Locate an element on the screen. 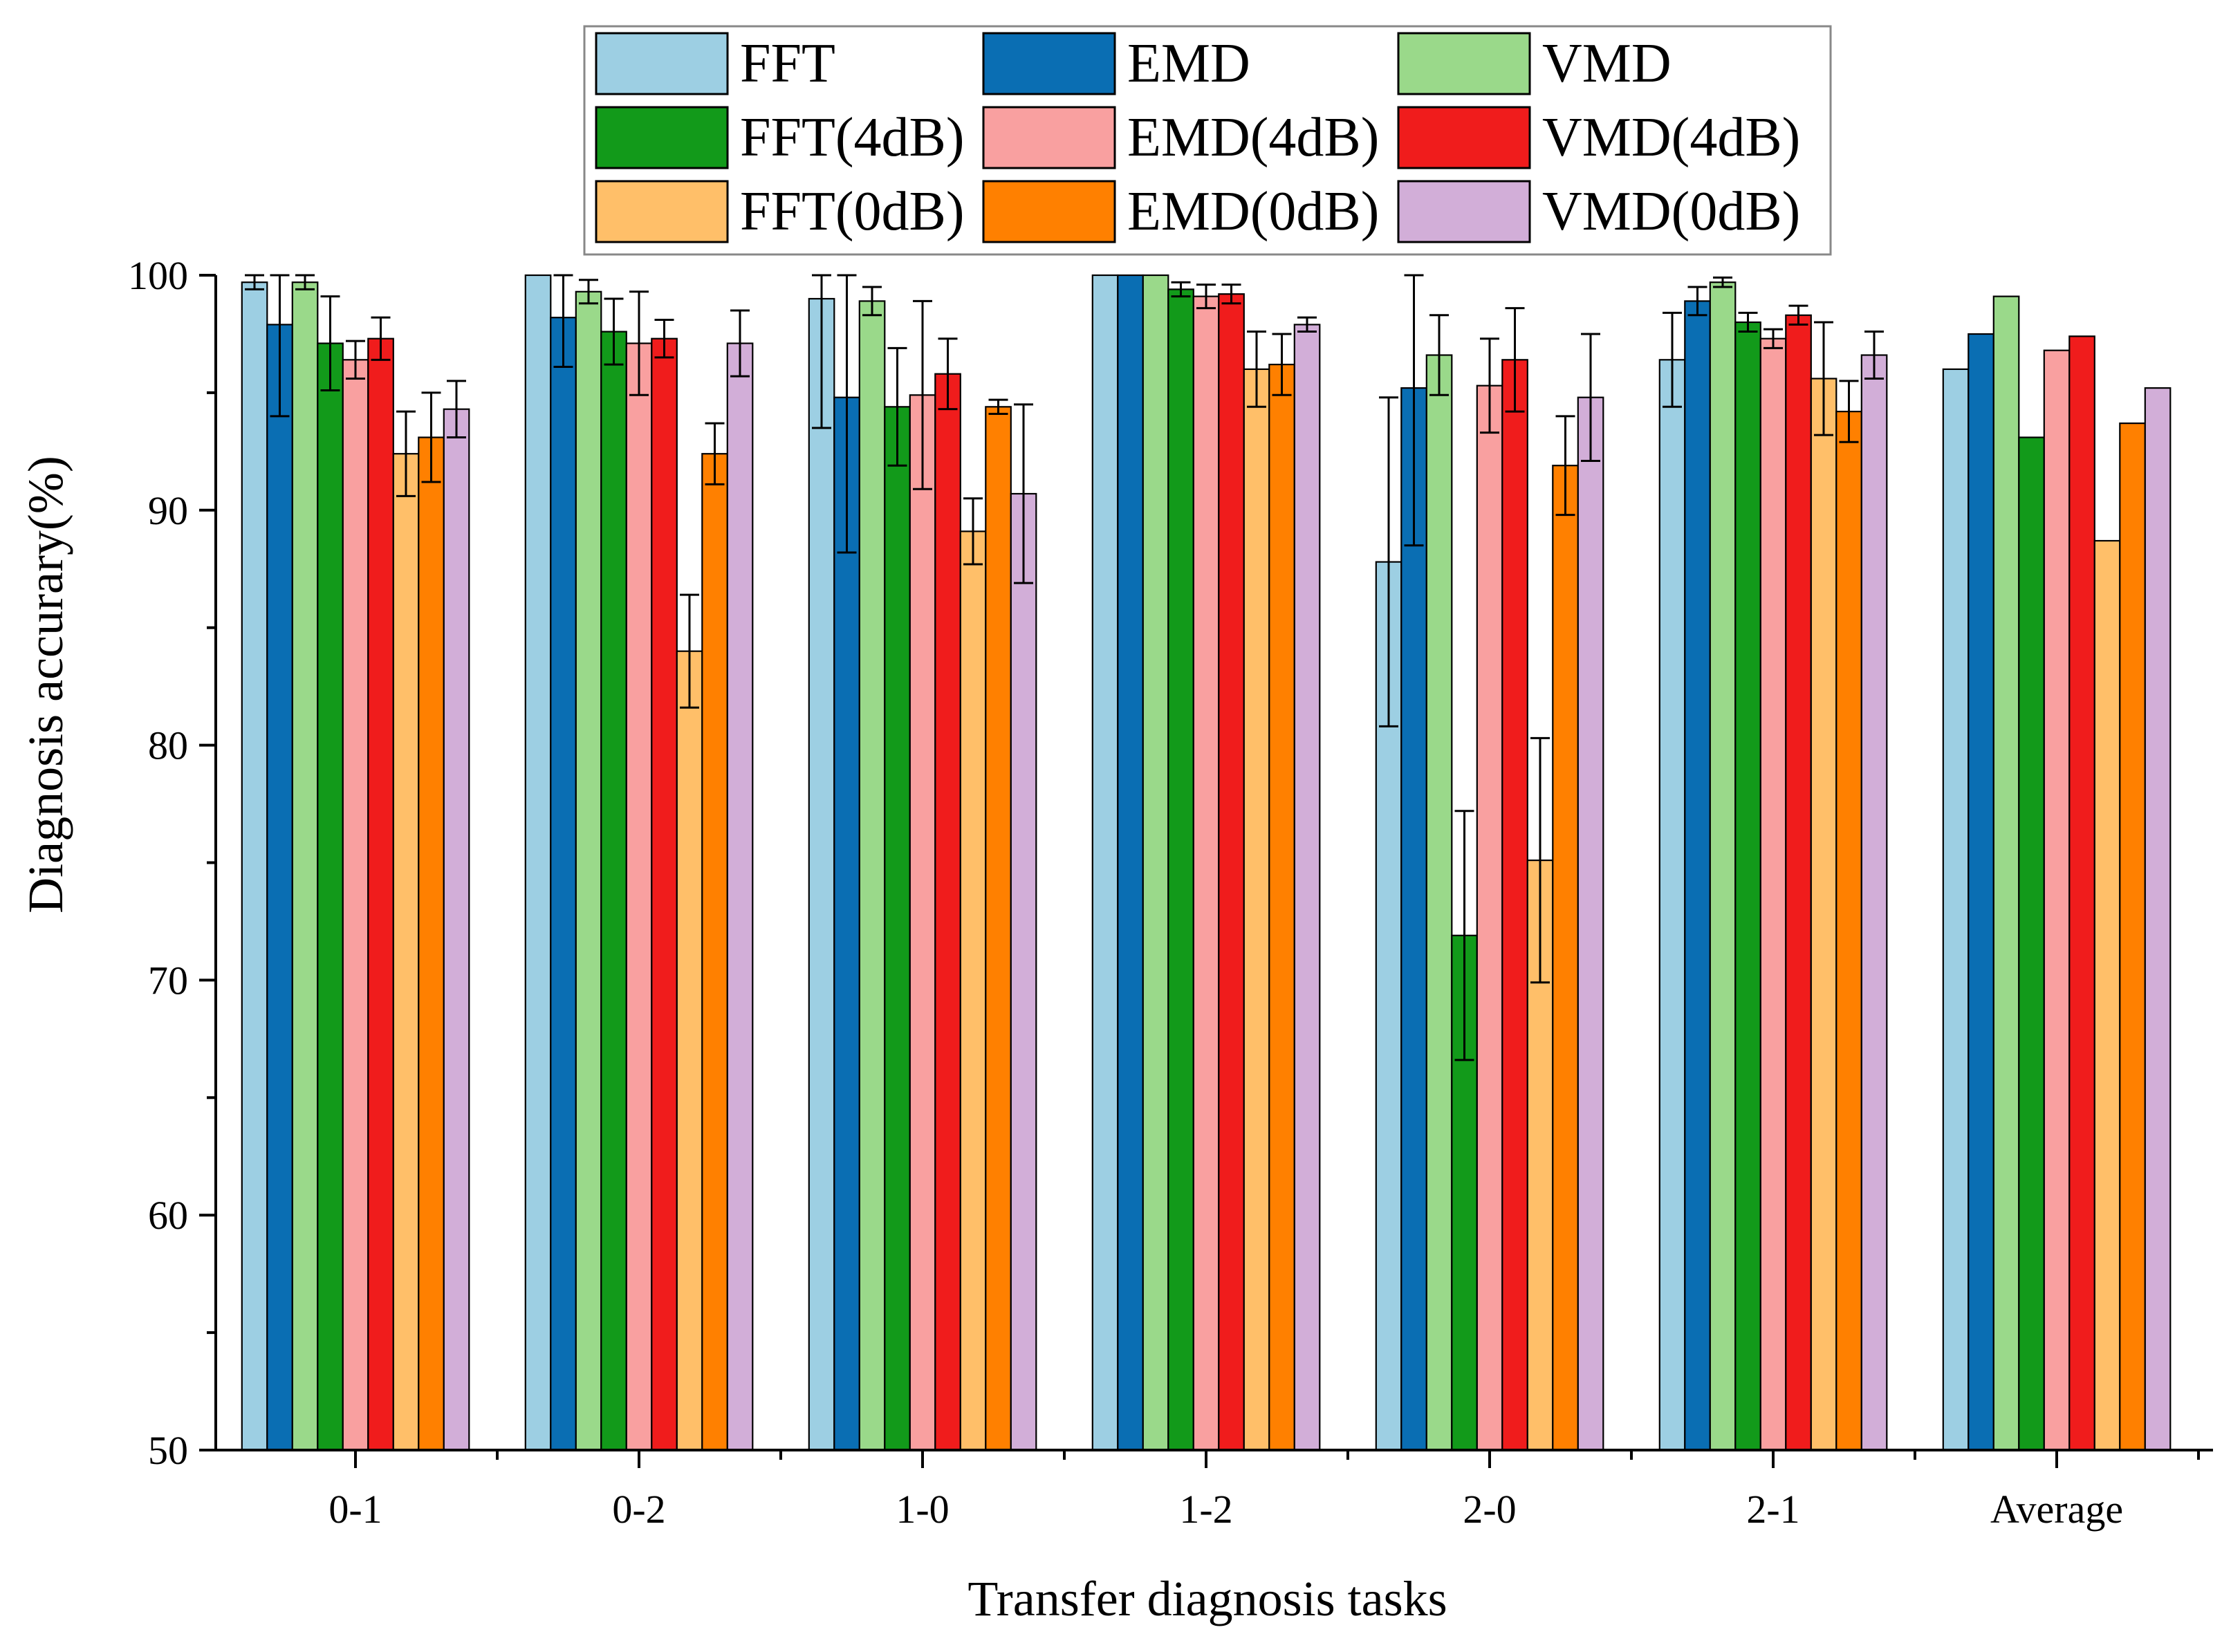  x-tick-label: 0-2 is located at coordinates (638, 1509).